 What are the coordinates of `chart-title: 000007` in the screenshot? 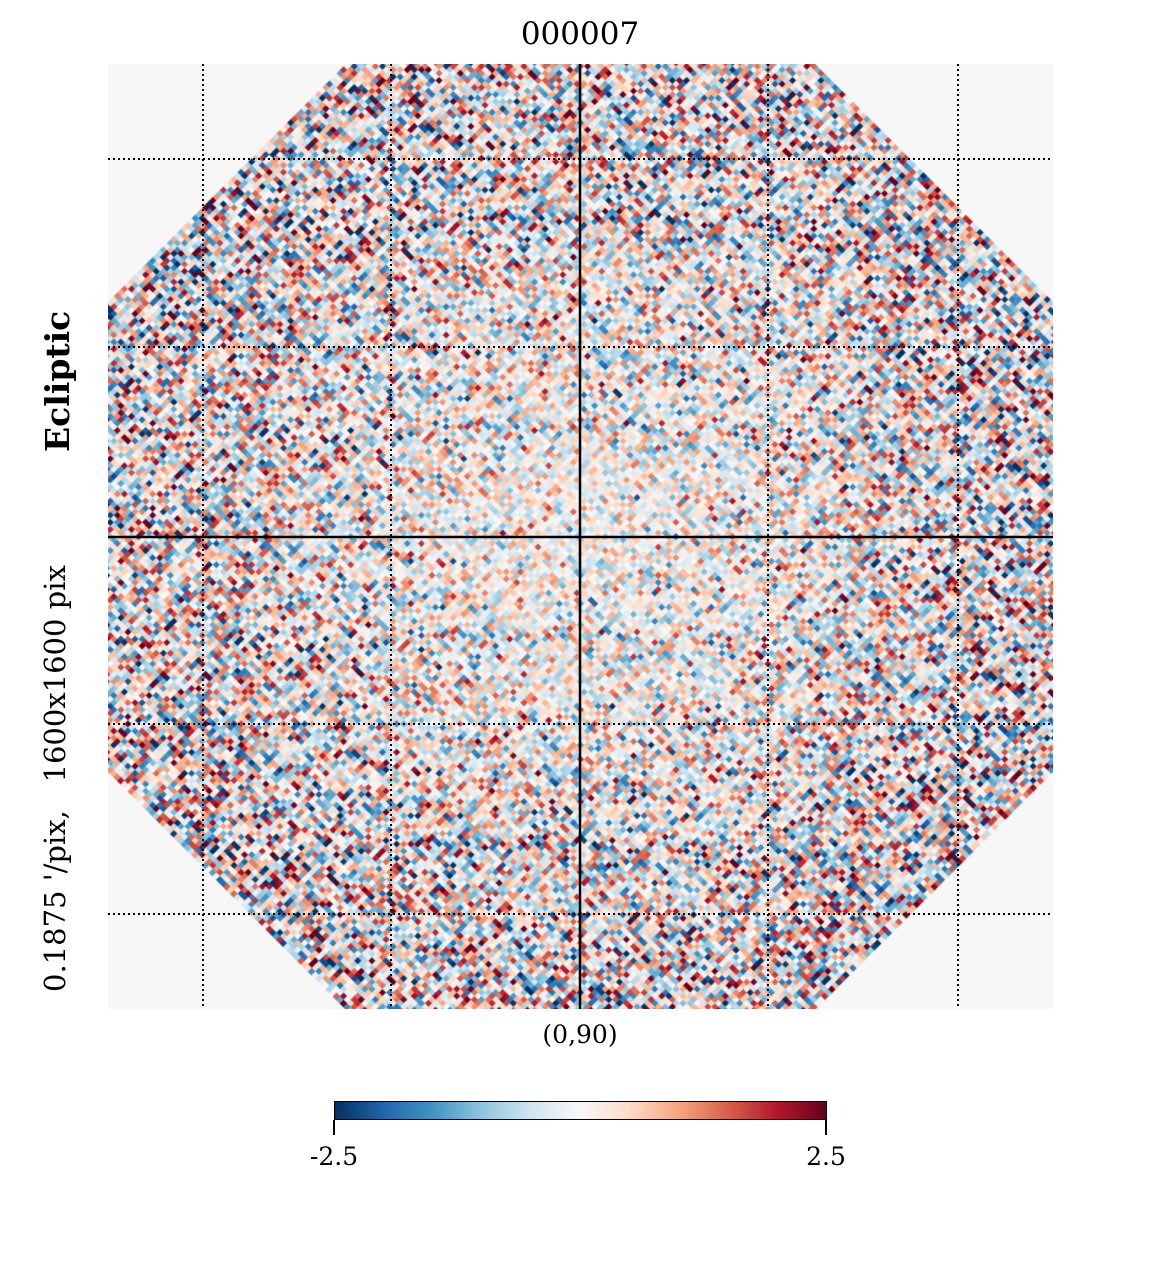 It's located at (580, 34).